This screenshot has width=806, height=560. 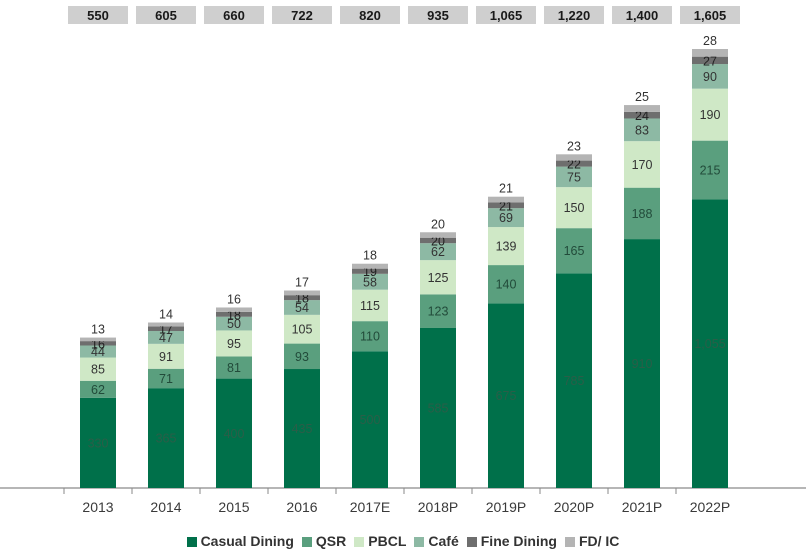 What do you see at coordinates (98, 330) in the screenshot?
I see `data-label: 13` at bounding box center [98, 330].